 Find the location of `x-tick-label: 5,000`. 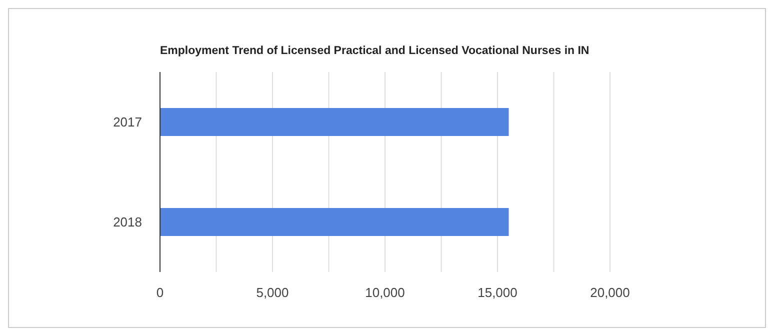

x-tick-label: 5,000 is located at coordinates (272, 292).